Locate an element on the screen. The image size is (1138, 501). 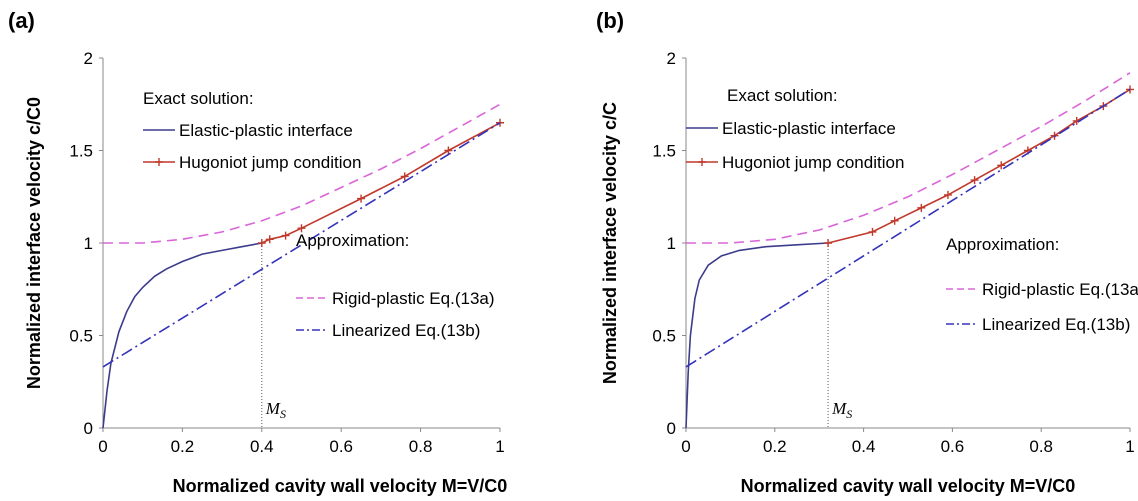
y-axis-label: Normalized interface velocity c/C0 is located at coordinates (34, 243).